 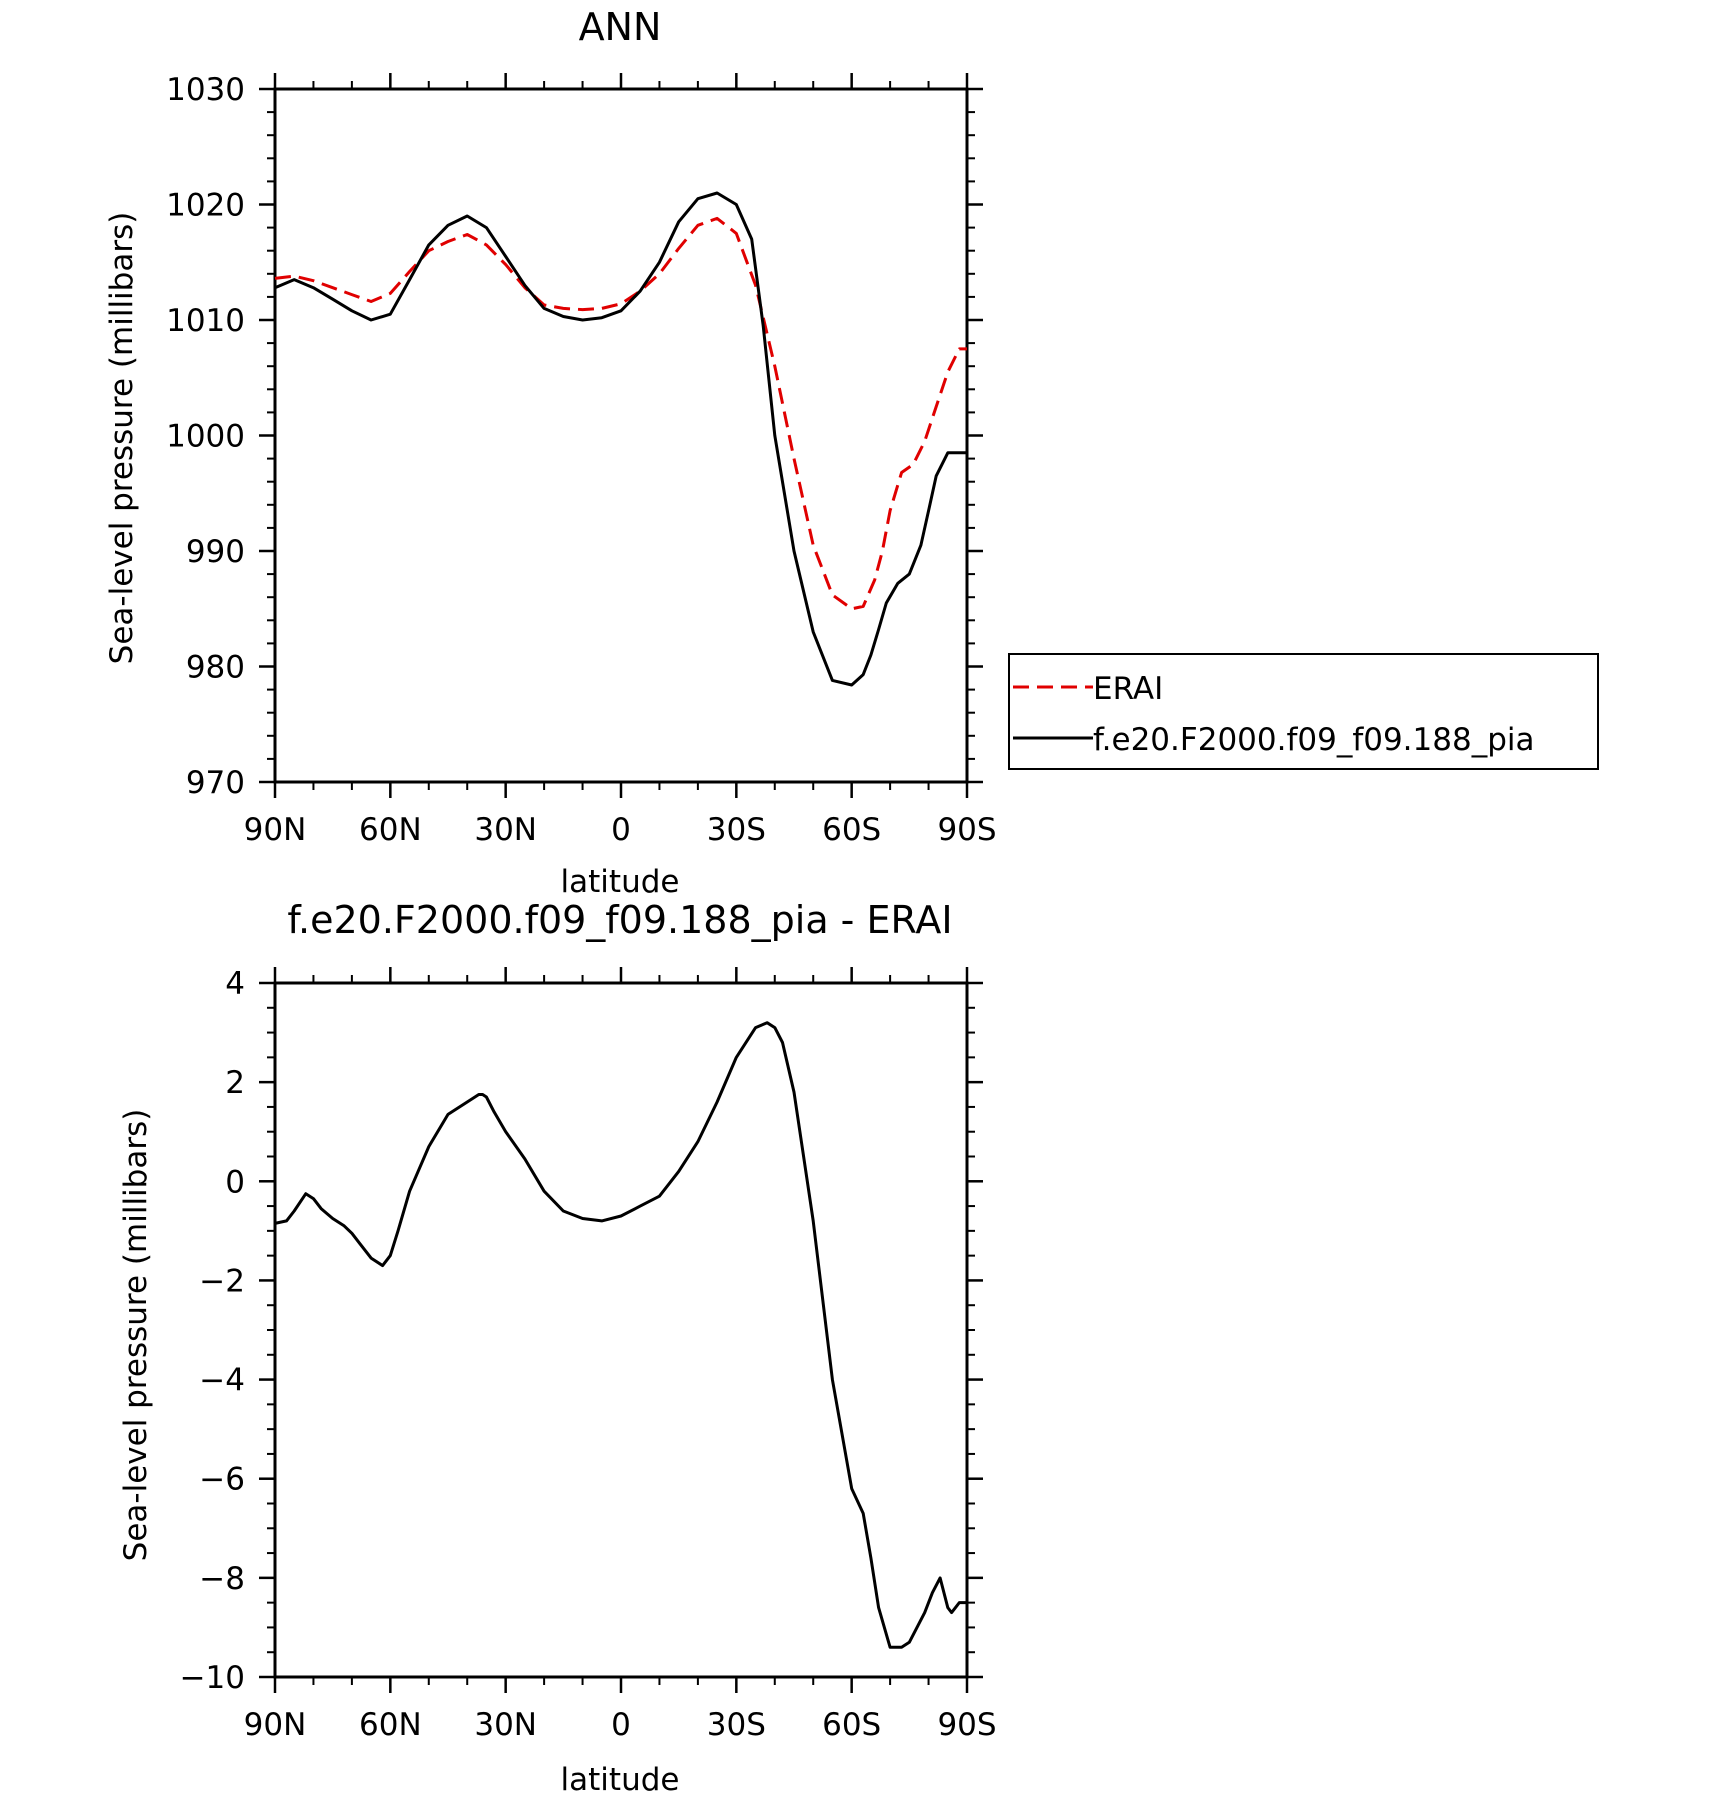 I want to click on legend-frame, so click(x=1303, y=711).